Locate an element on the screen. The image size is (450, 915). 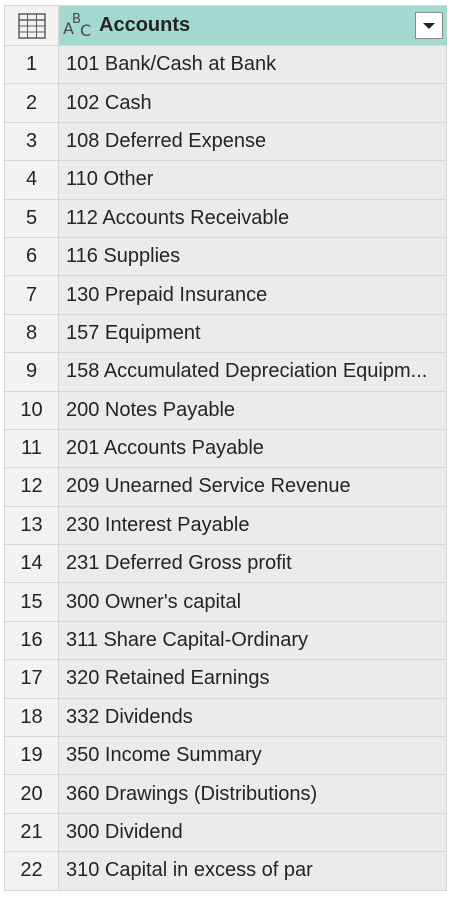
cell-value: 157 Equipment is located at coordinates (133, 332).